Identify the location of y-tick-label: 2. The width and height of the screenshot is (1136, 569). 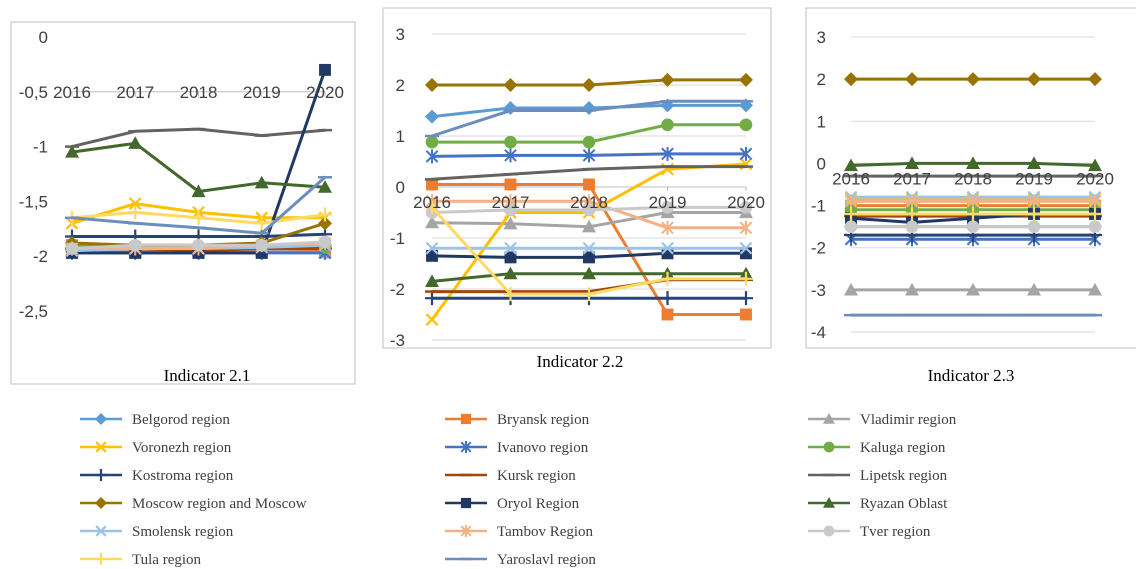
(400, 85).